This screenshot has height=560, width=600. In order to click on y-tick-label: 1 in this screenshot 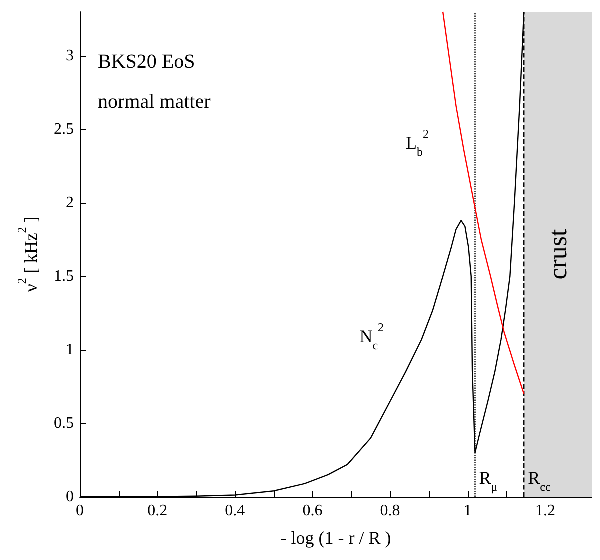, I will do `click(70, 350)`.